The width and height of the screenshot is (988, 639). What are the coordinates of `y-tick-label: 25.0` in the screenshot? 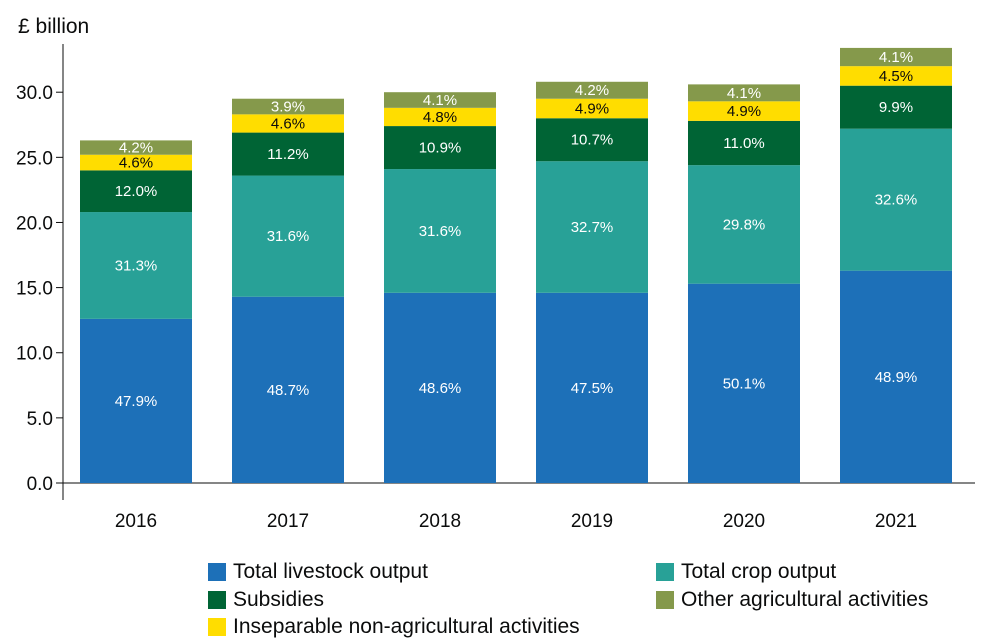 It's located at (34, 158).